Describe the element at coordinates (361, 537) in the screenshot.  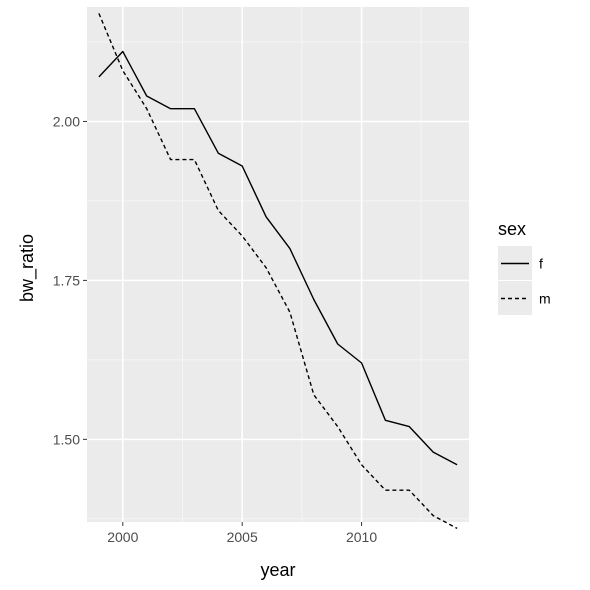
I see `x-tick-label: 2010` at that location.